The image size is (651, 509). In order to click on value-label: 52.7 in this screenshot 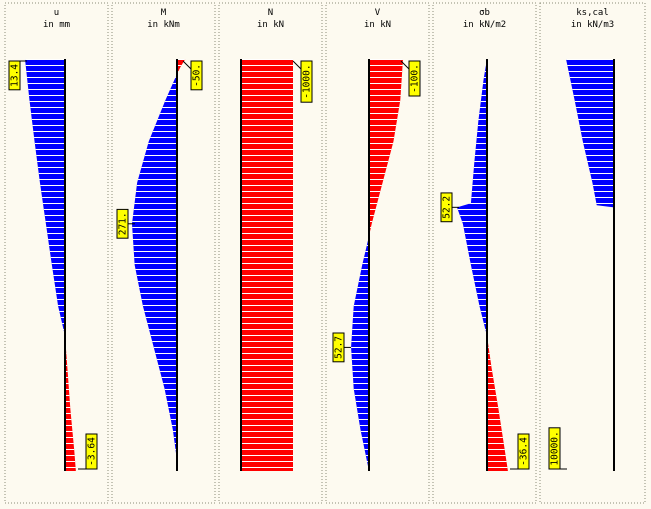, I will do `click(339, 347)`.